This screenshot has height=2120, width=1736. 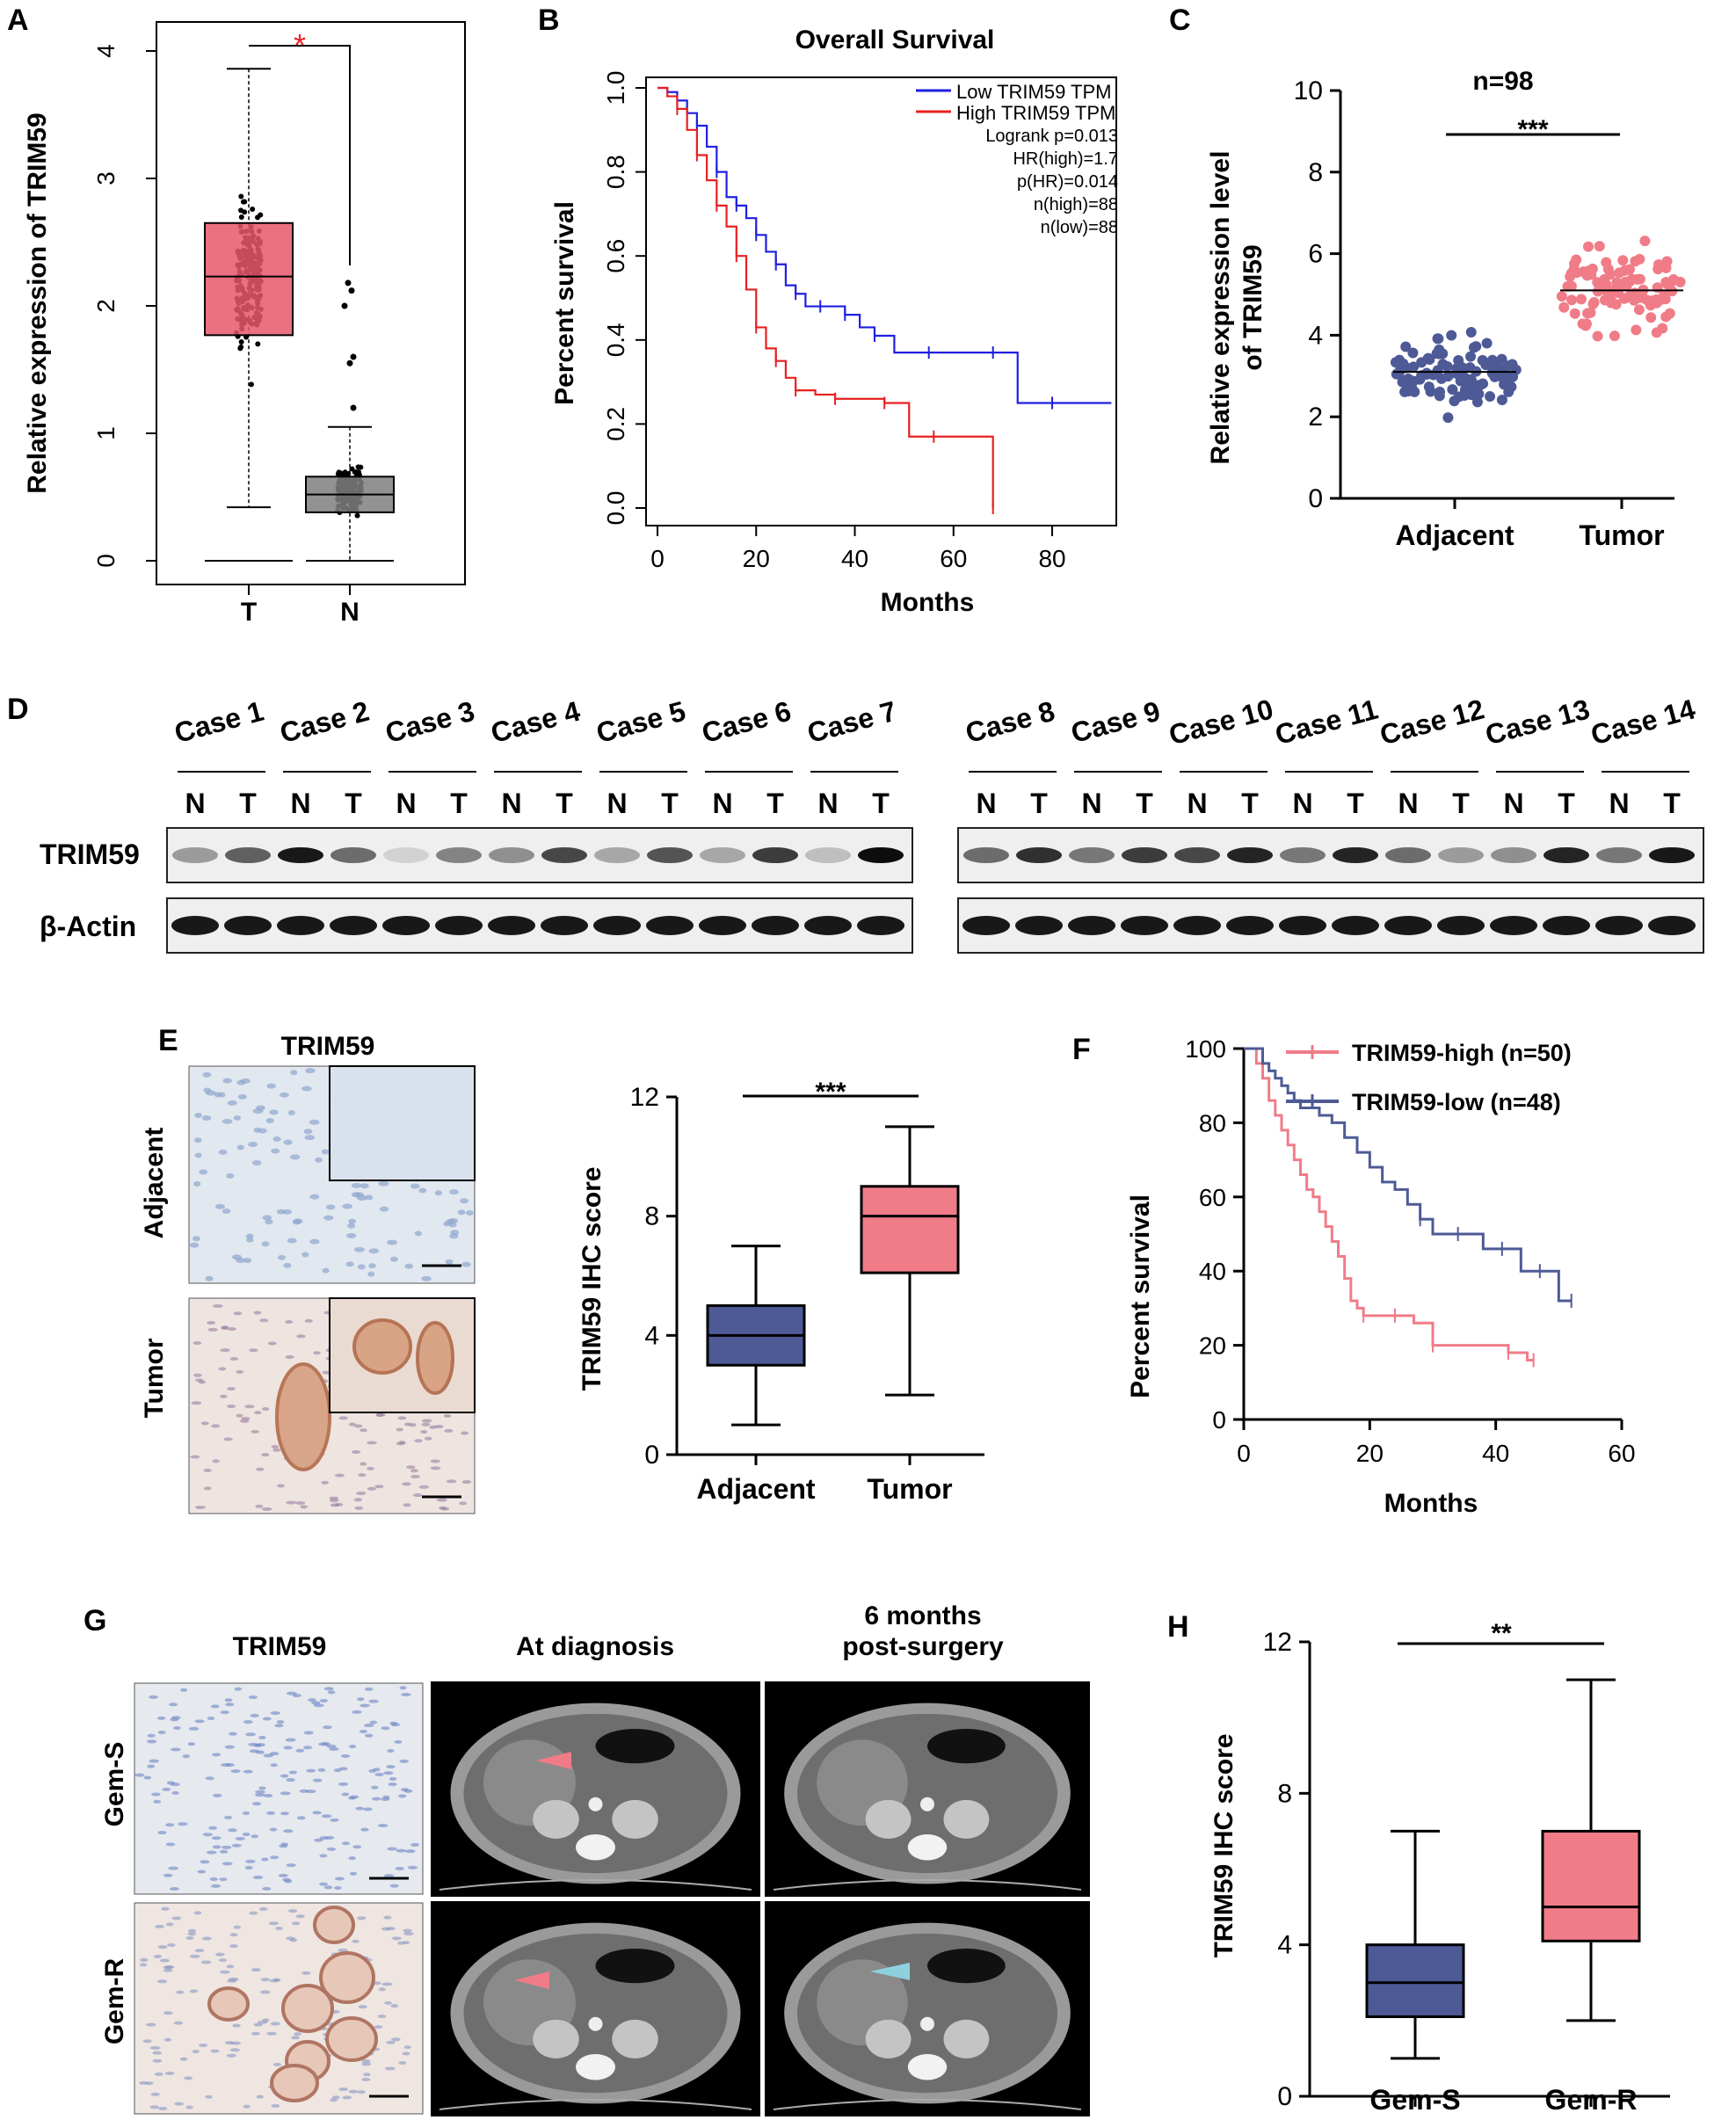 What do you see at coordinates (350, 612) in the screenshot?
I see `x-tick-label: N` at bounding box center [350, 612].